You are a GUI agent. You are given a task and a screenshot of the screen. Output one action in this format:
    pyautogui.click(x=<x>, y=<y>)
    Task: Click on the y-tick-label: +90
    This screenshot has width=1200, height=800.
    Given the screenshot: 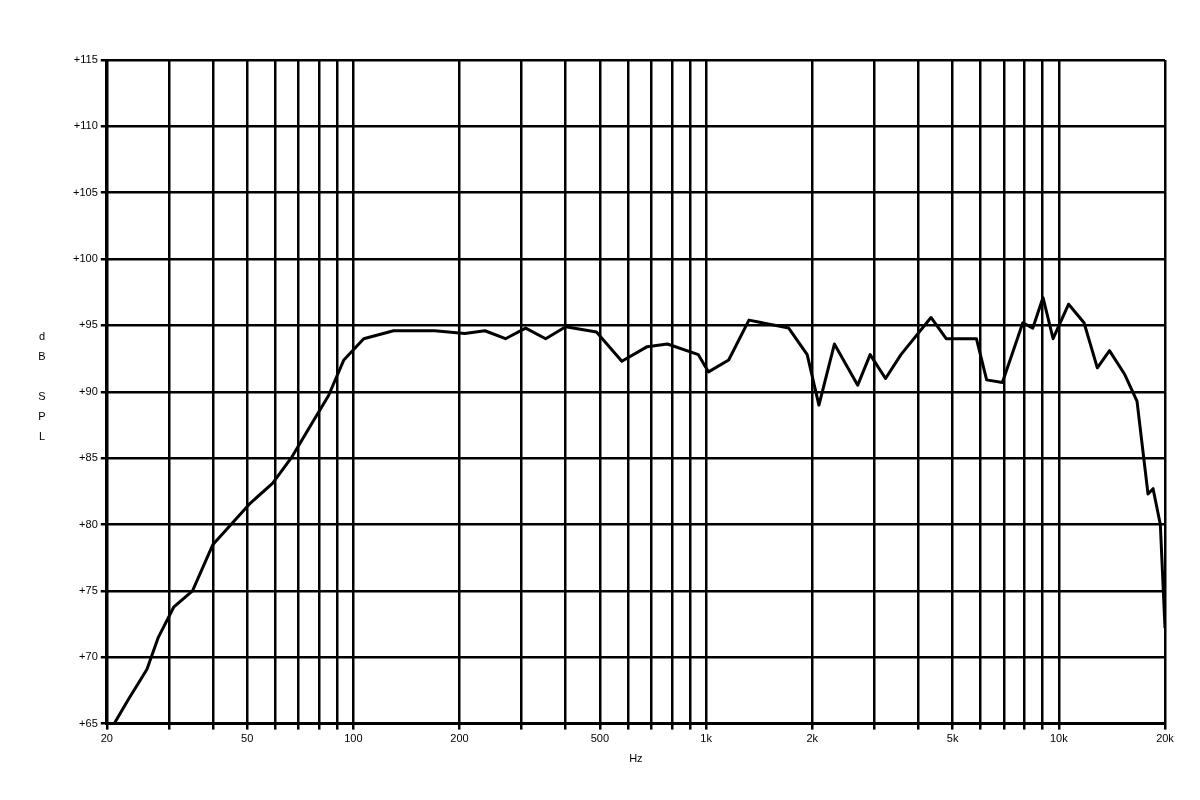 What is the action you would take?
    pyautogui.click(x=88, y=390)
    